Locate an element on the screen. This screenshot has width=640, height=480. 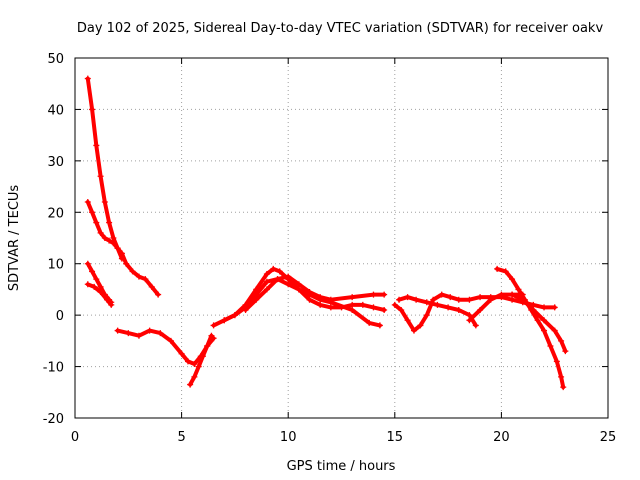
y-tick-label: 30 is located at coordinates (55, 162).